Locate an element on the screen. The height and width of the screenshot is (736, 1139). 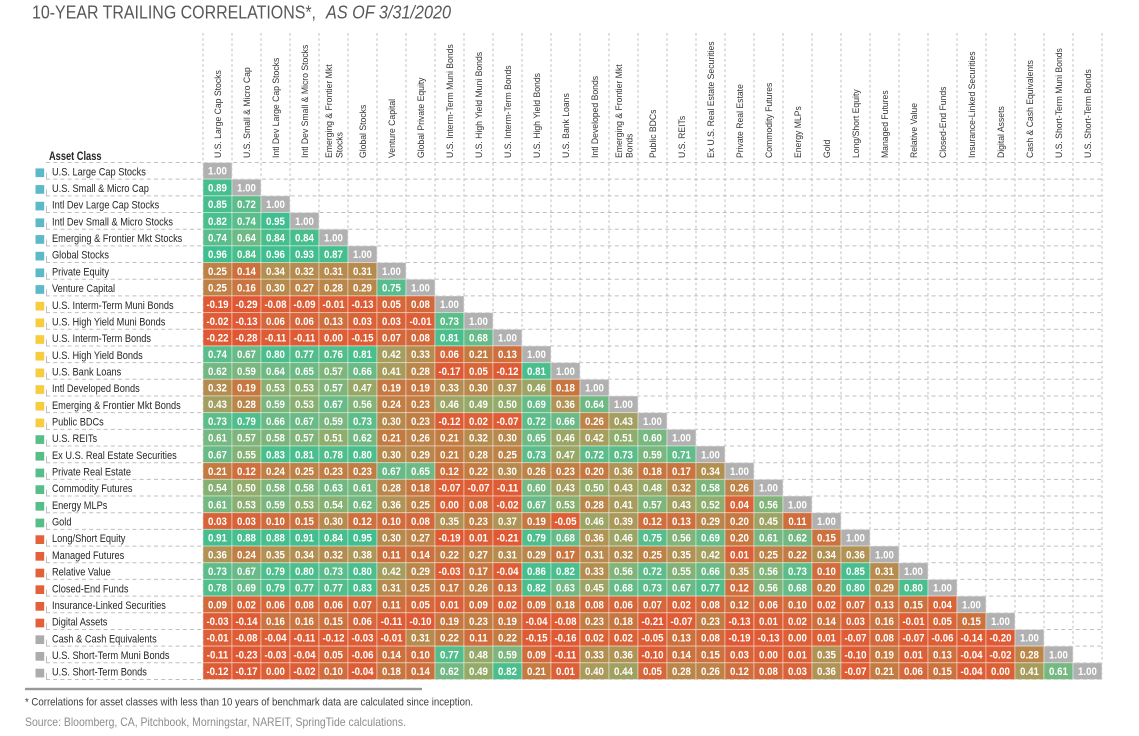
svg-text: 0.11 is located at coordinates (478, 639).